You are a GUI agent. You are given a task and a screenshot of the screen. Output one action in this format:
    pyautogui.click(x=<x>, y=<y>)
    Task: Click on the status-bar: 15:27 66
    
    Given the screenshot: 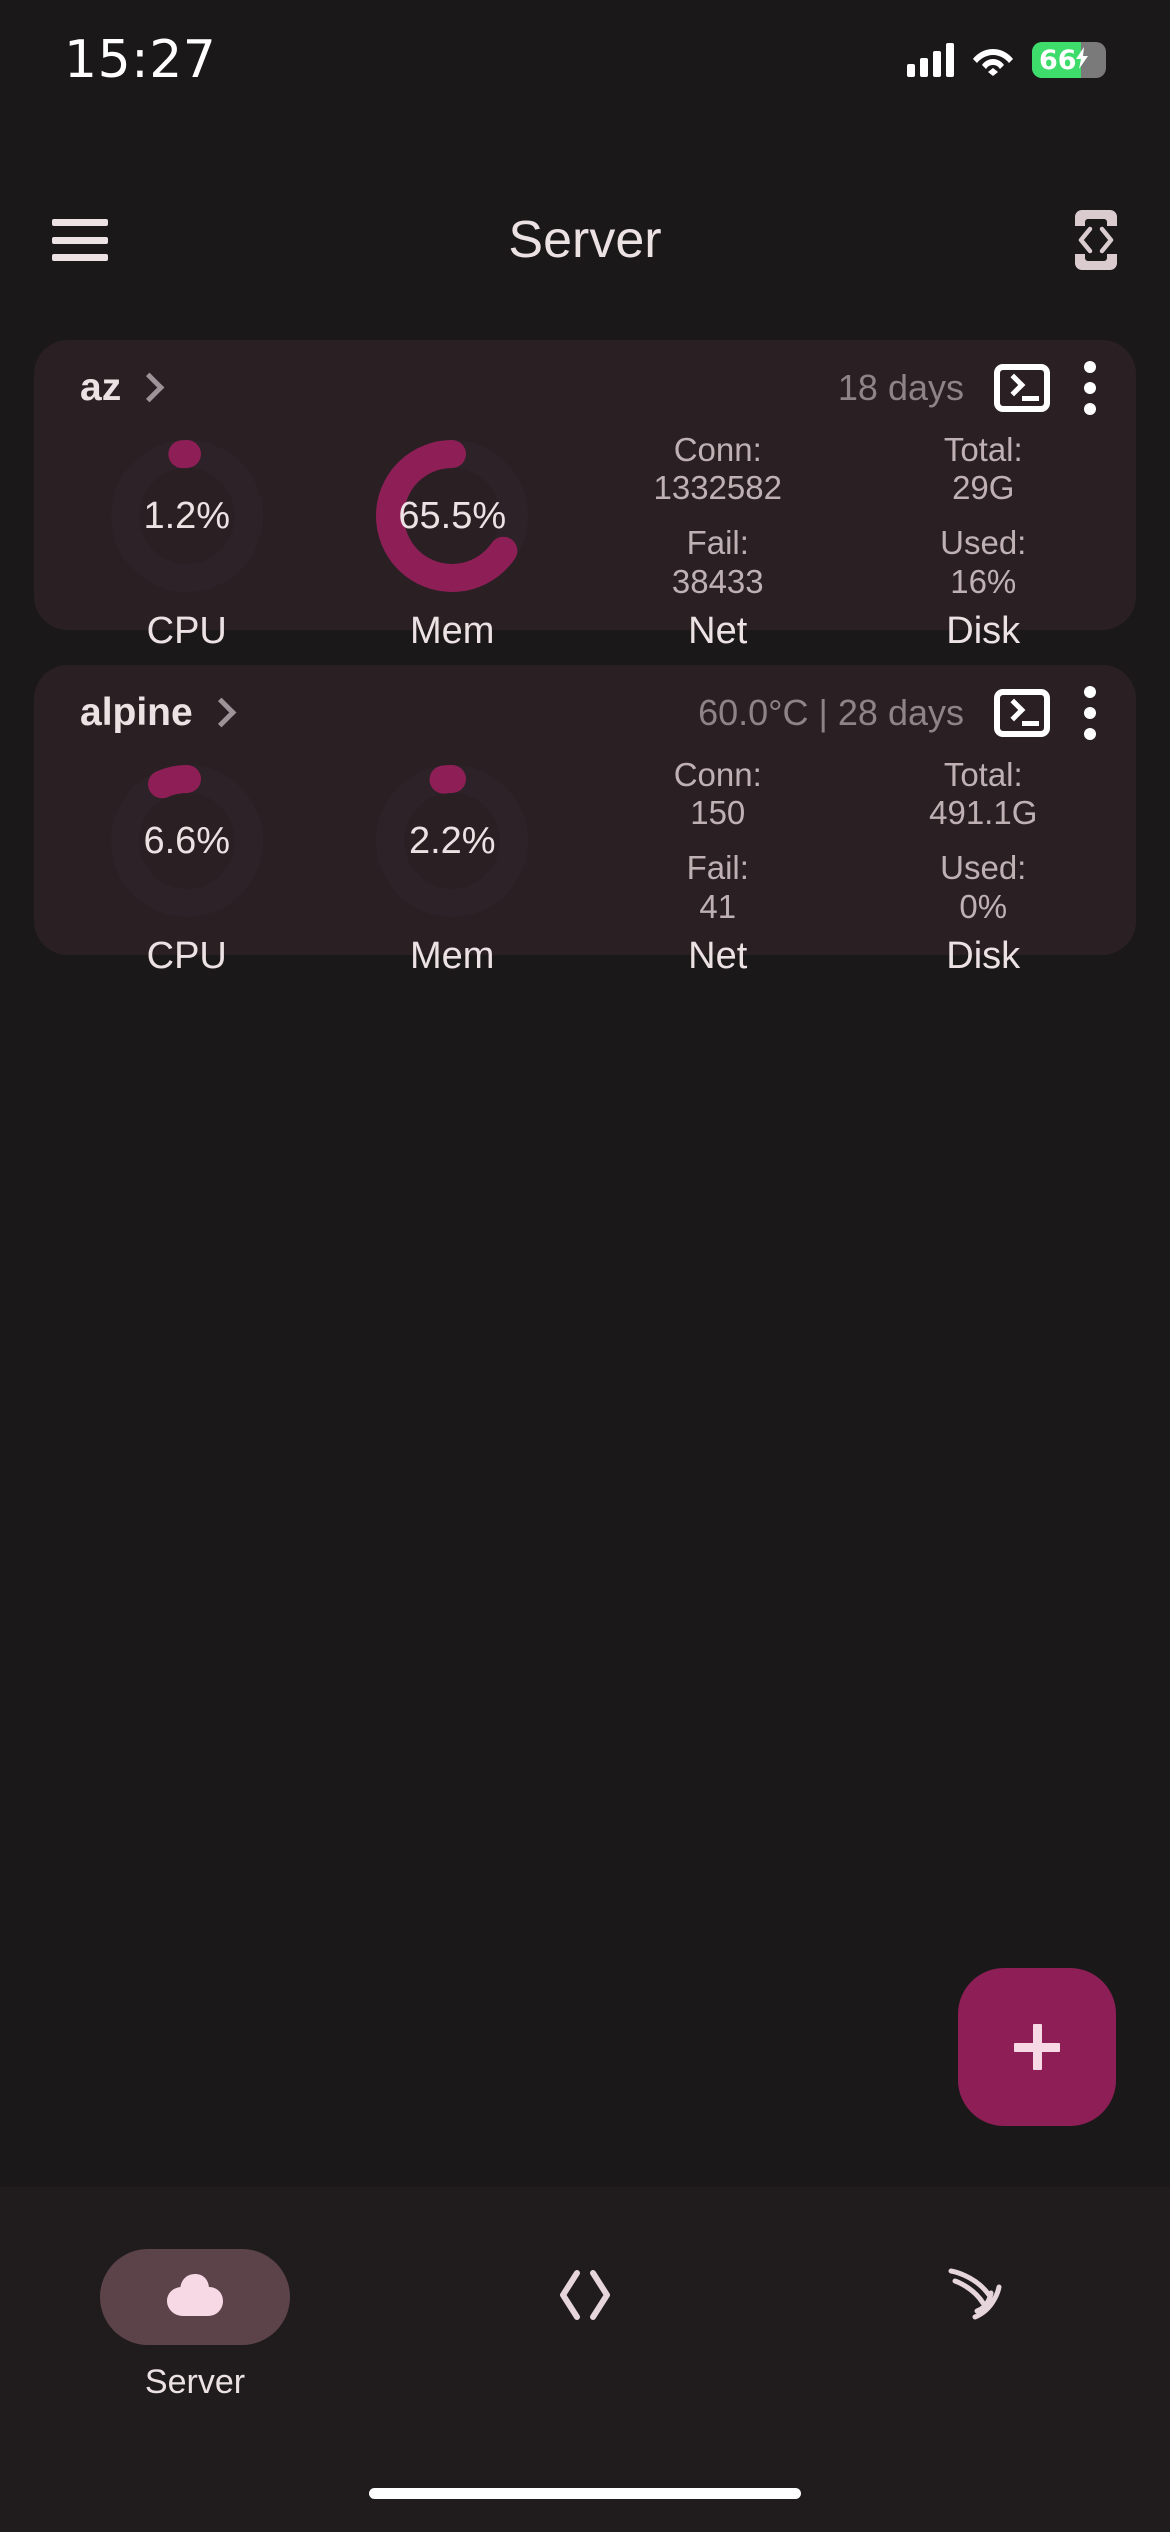 What is the action you would take?
    pyautogui.click(x=585, y=60)
    